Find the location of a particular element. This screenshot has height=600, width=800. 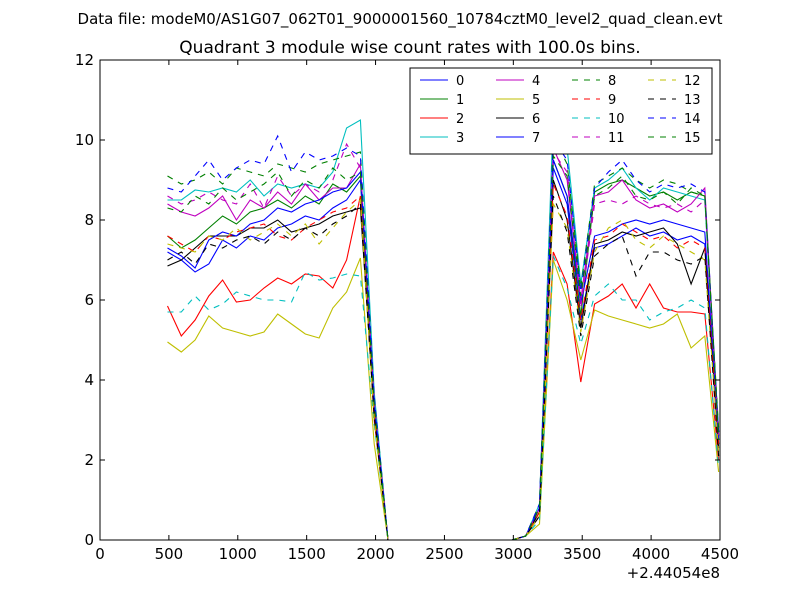

x-tick-label: 1000 is located at coordinates (238, 554).